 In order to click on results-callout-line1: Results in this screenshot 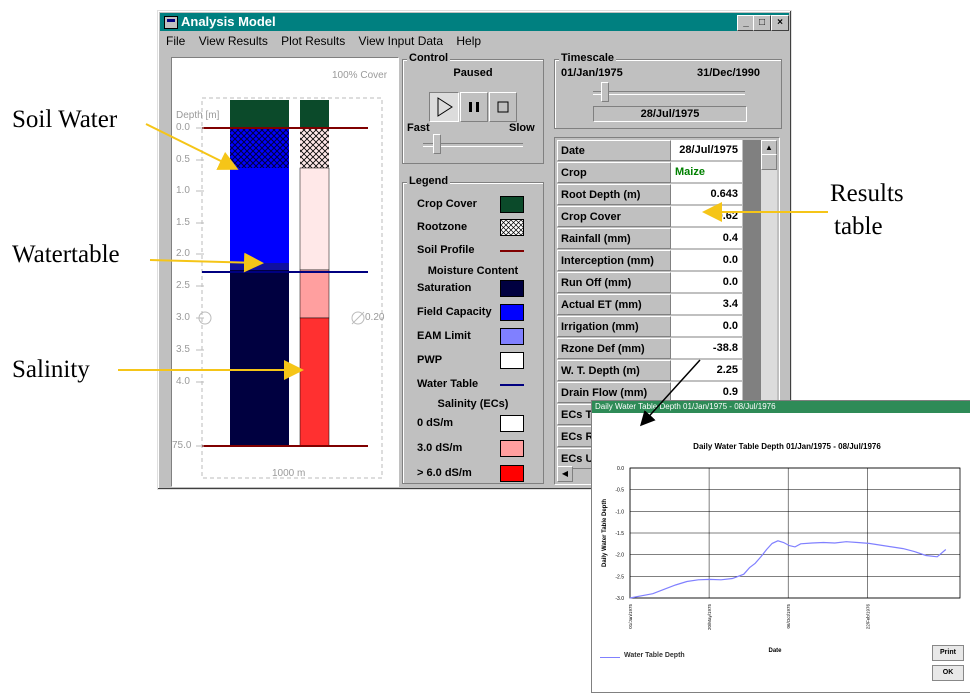, I will do `click(867, 193)`.